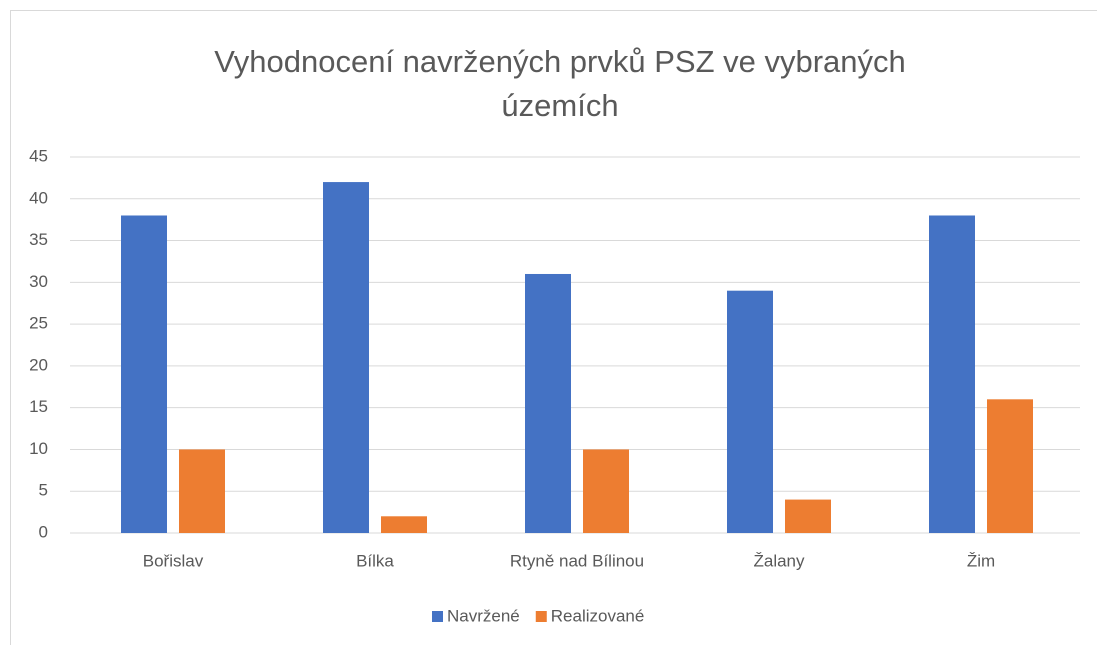  What do you see at coordinates (598, 615) in the screenshot?
I see `legend-label: Realizované` at bounding box center [598, 615].